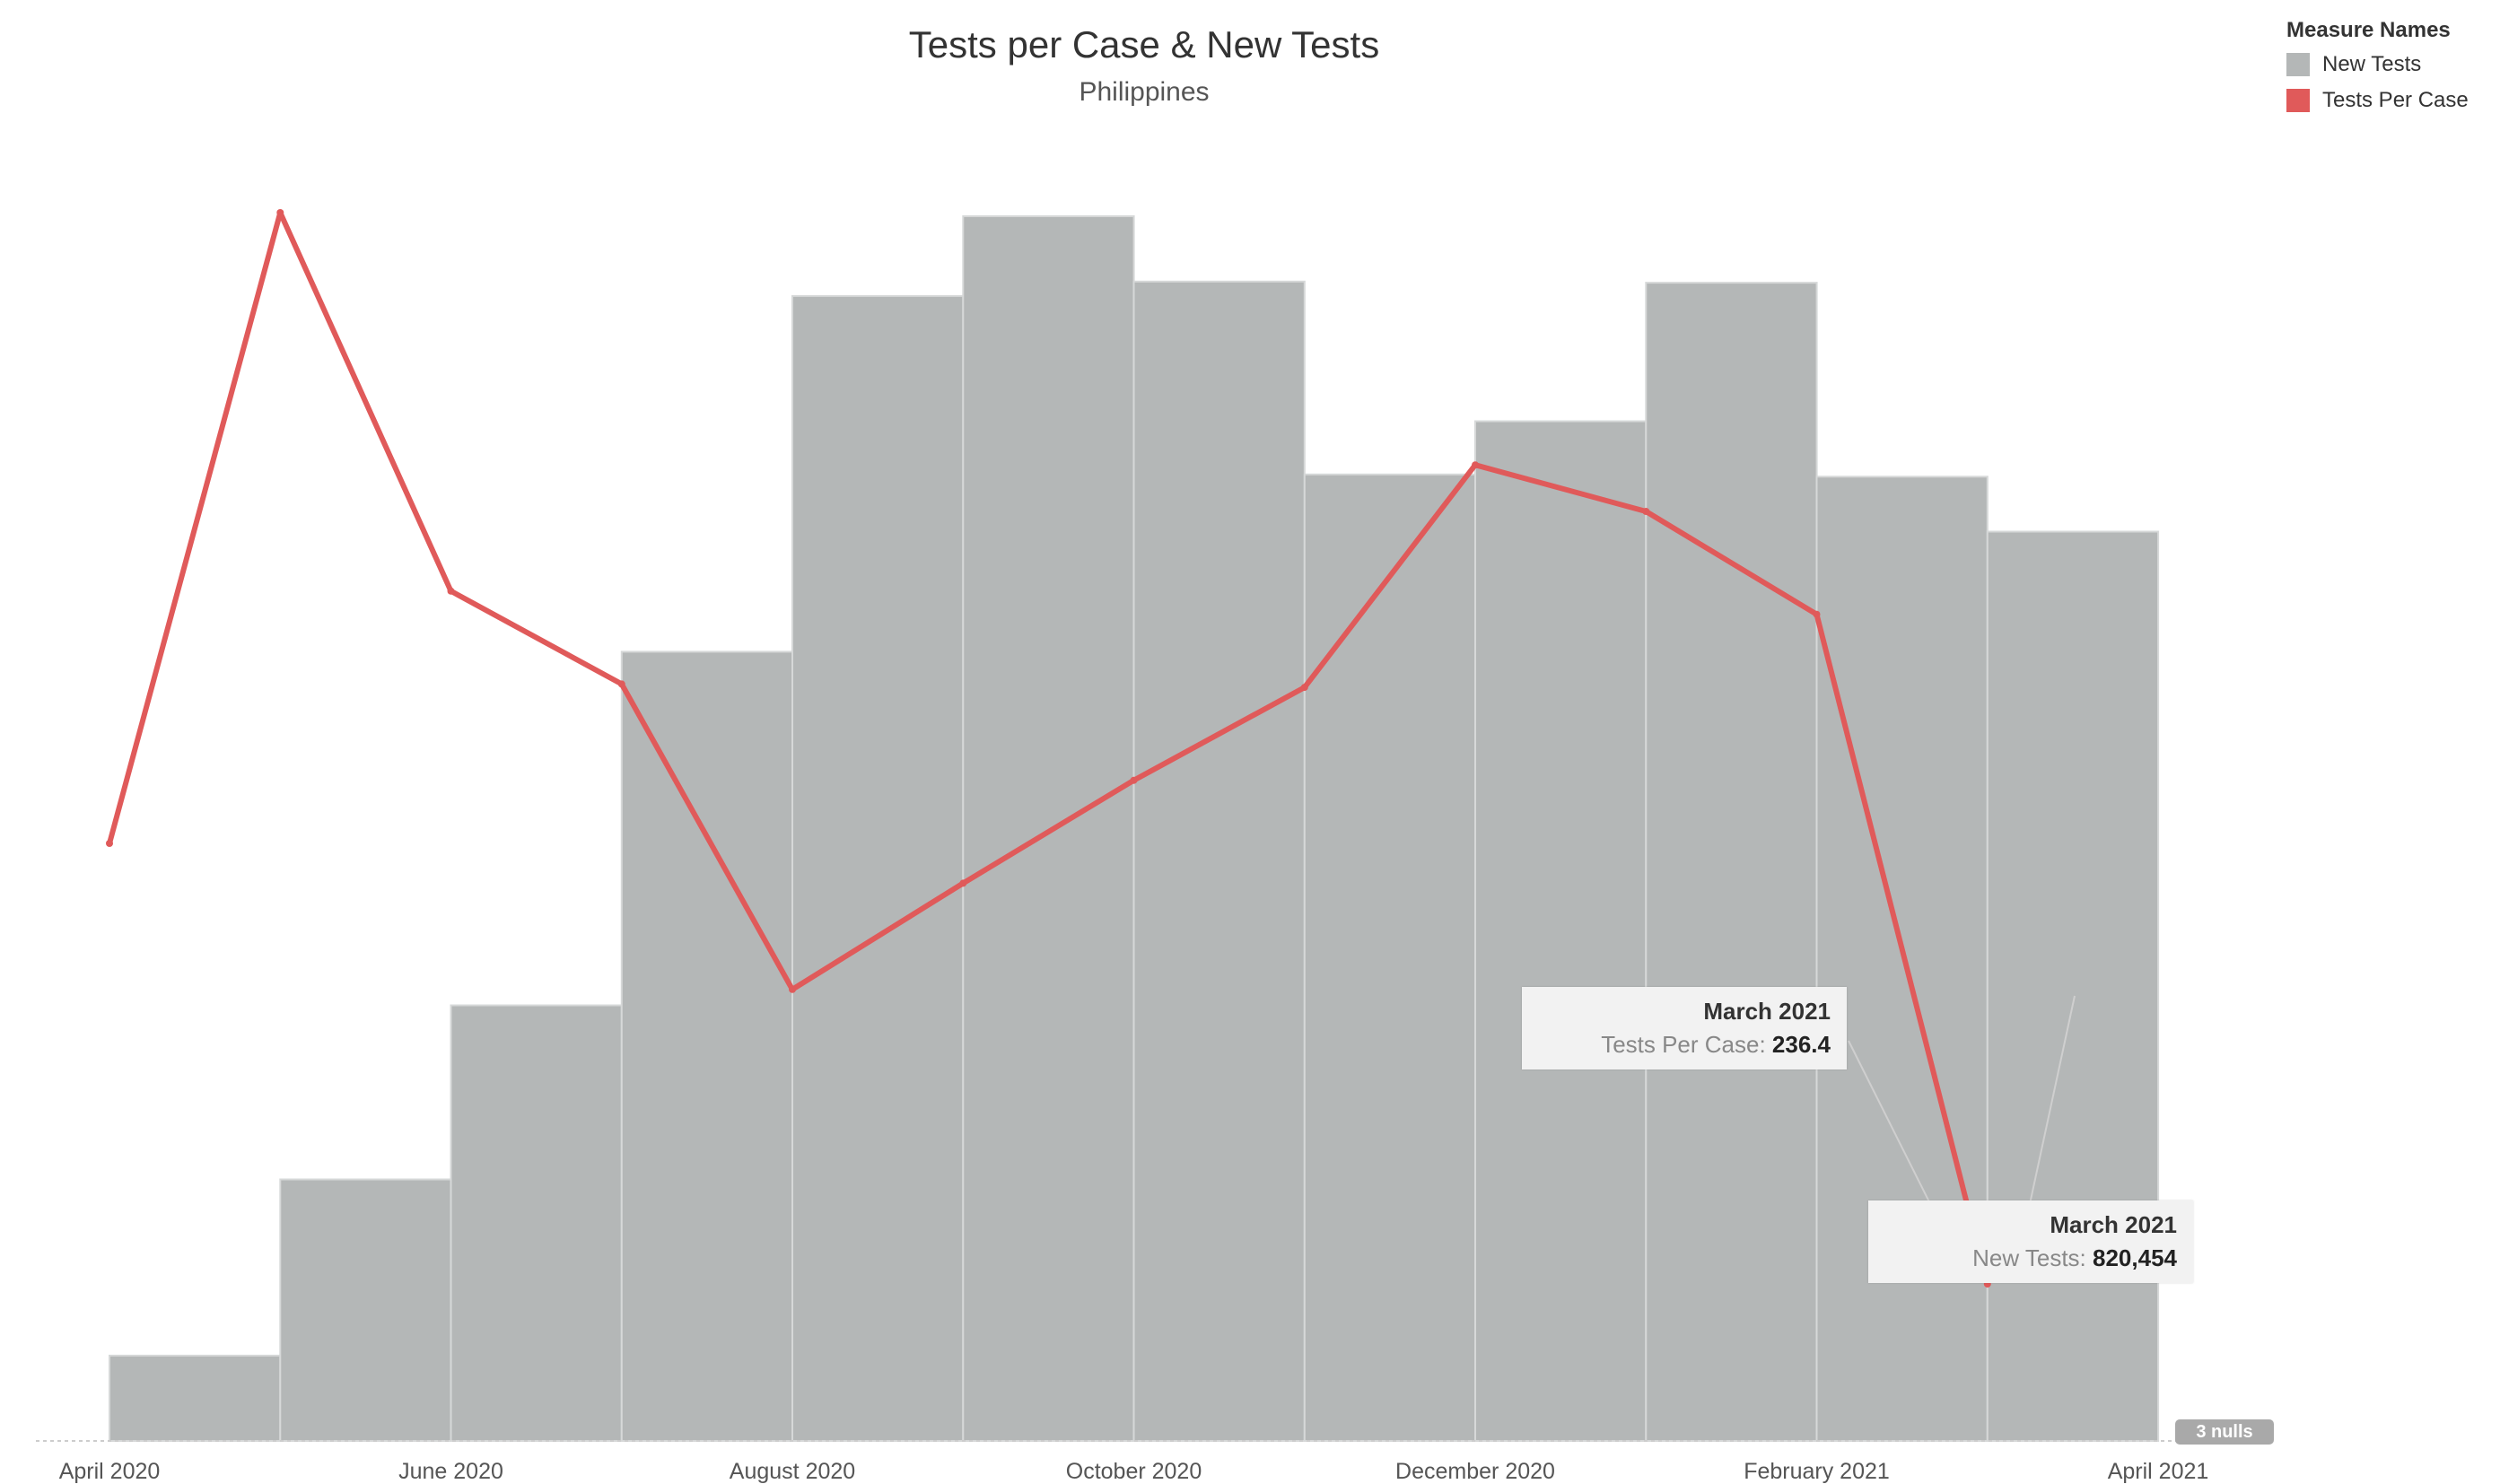  What do you see at coordinates (1801, 1045) in the screenshot?
I see `tooltip-tests-per-case-value: 236.4` at bounding box center [1801, 1045].